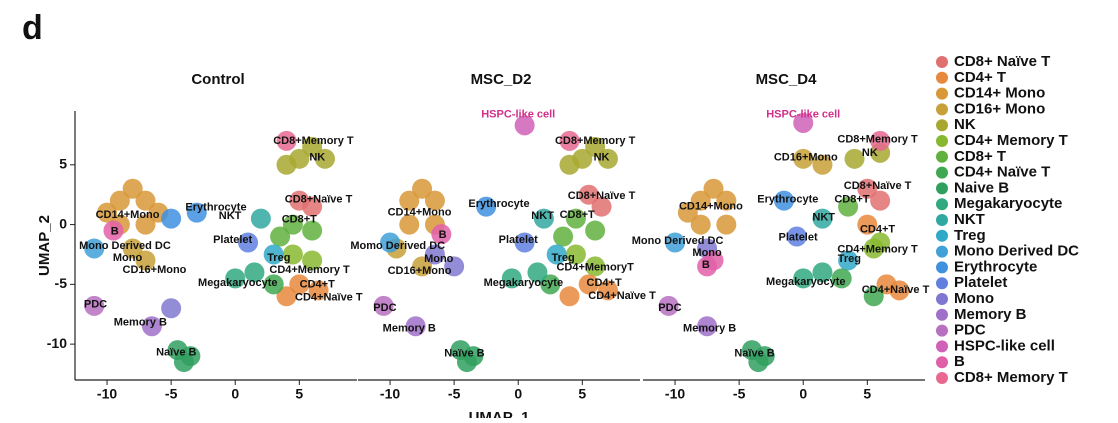 The width and height of the screenshot is (1118, 423). What do you see at coordinates (63, 223) in the screenshot?
I see `y-tick-label: 0` at bounding box center [63, 223].